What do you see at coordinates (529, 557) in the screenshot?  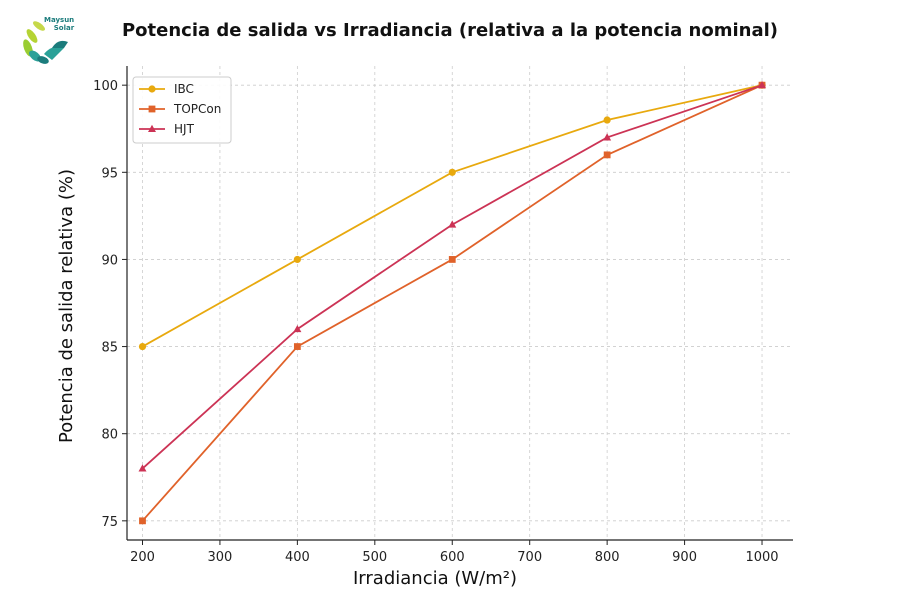 I see `x-tick-label: 700` at bounding box center [529, 557].